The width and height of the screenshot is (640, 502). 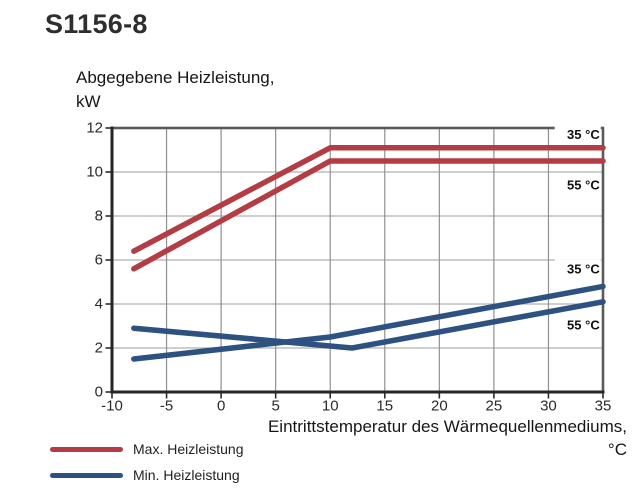 I want to click on y-axis-title-line2: kW, so click(x=88, y=101).